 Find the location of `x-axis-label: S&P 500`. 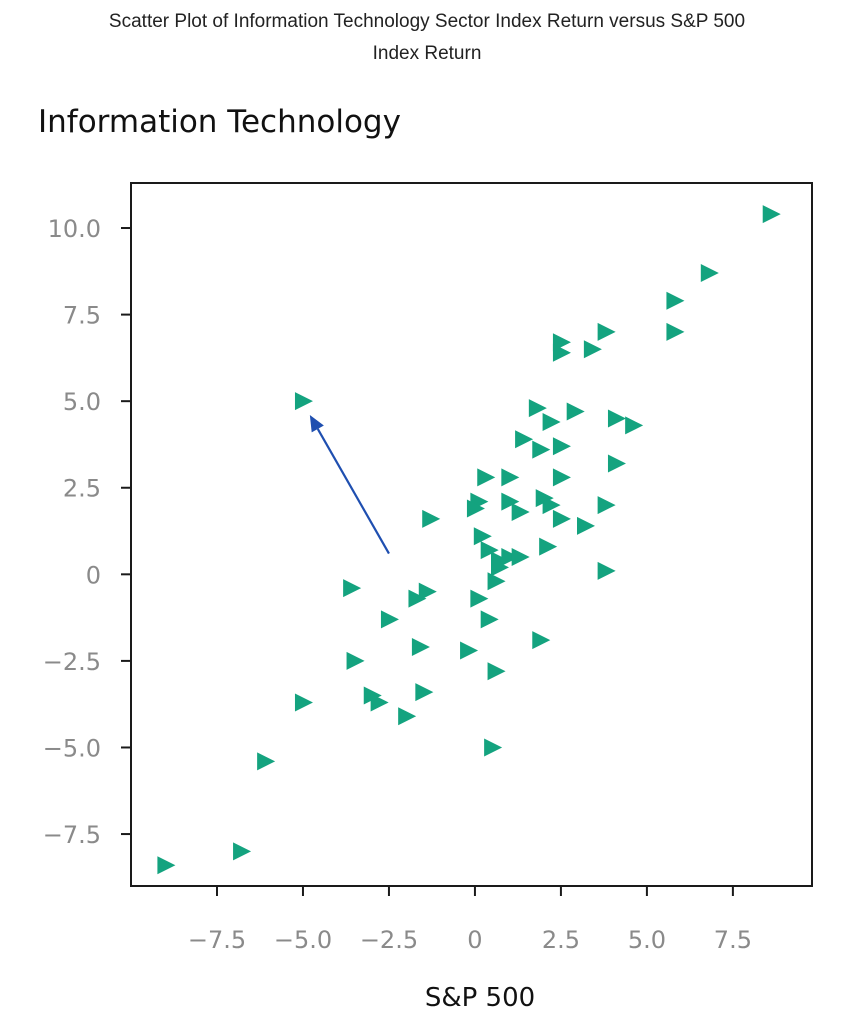

x-axis-label: S&P 500 is located at coordinates (480, 998).